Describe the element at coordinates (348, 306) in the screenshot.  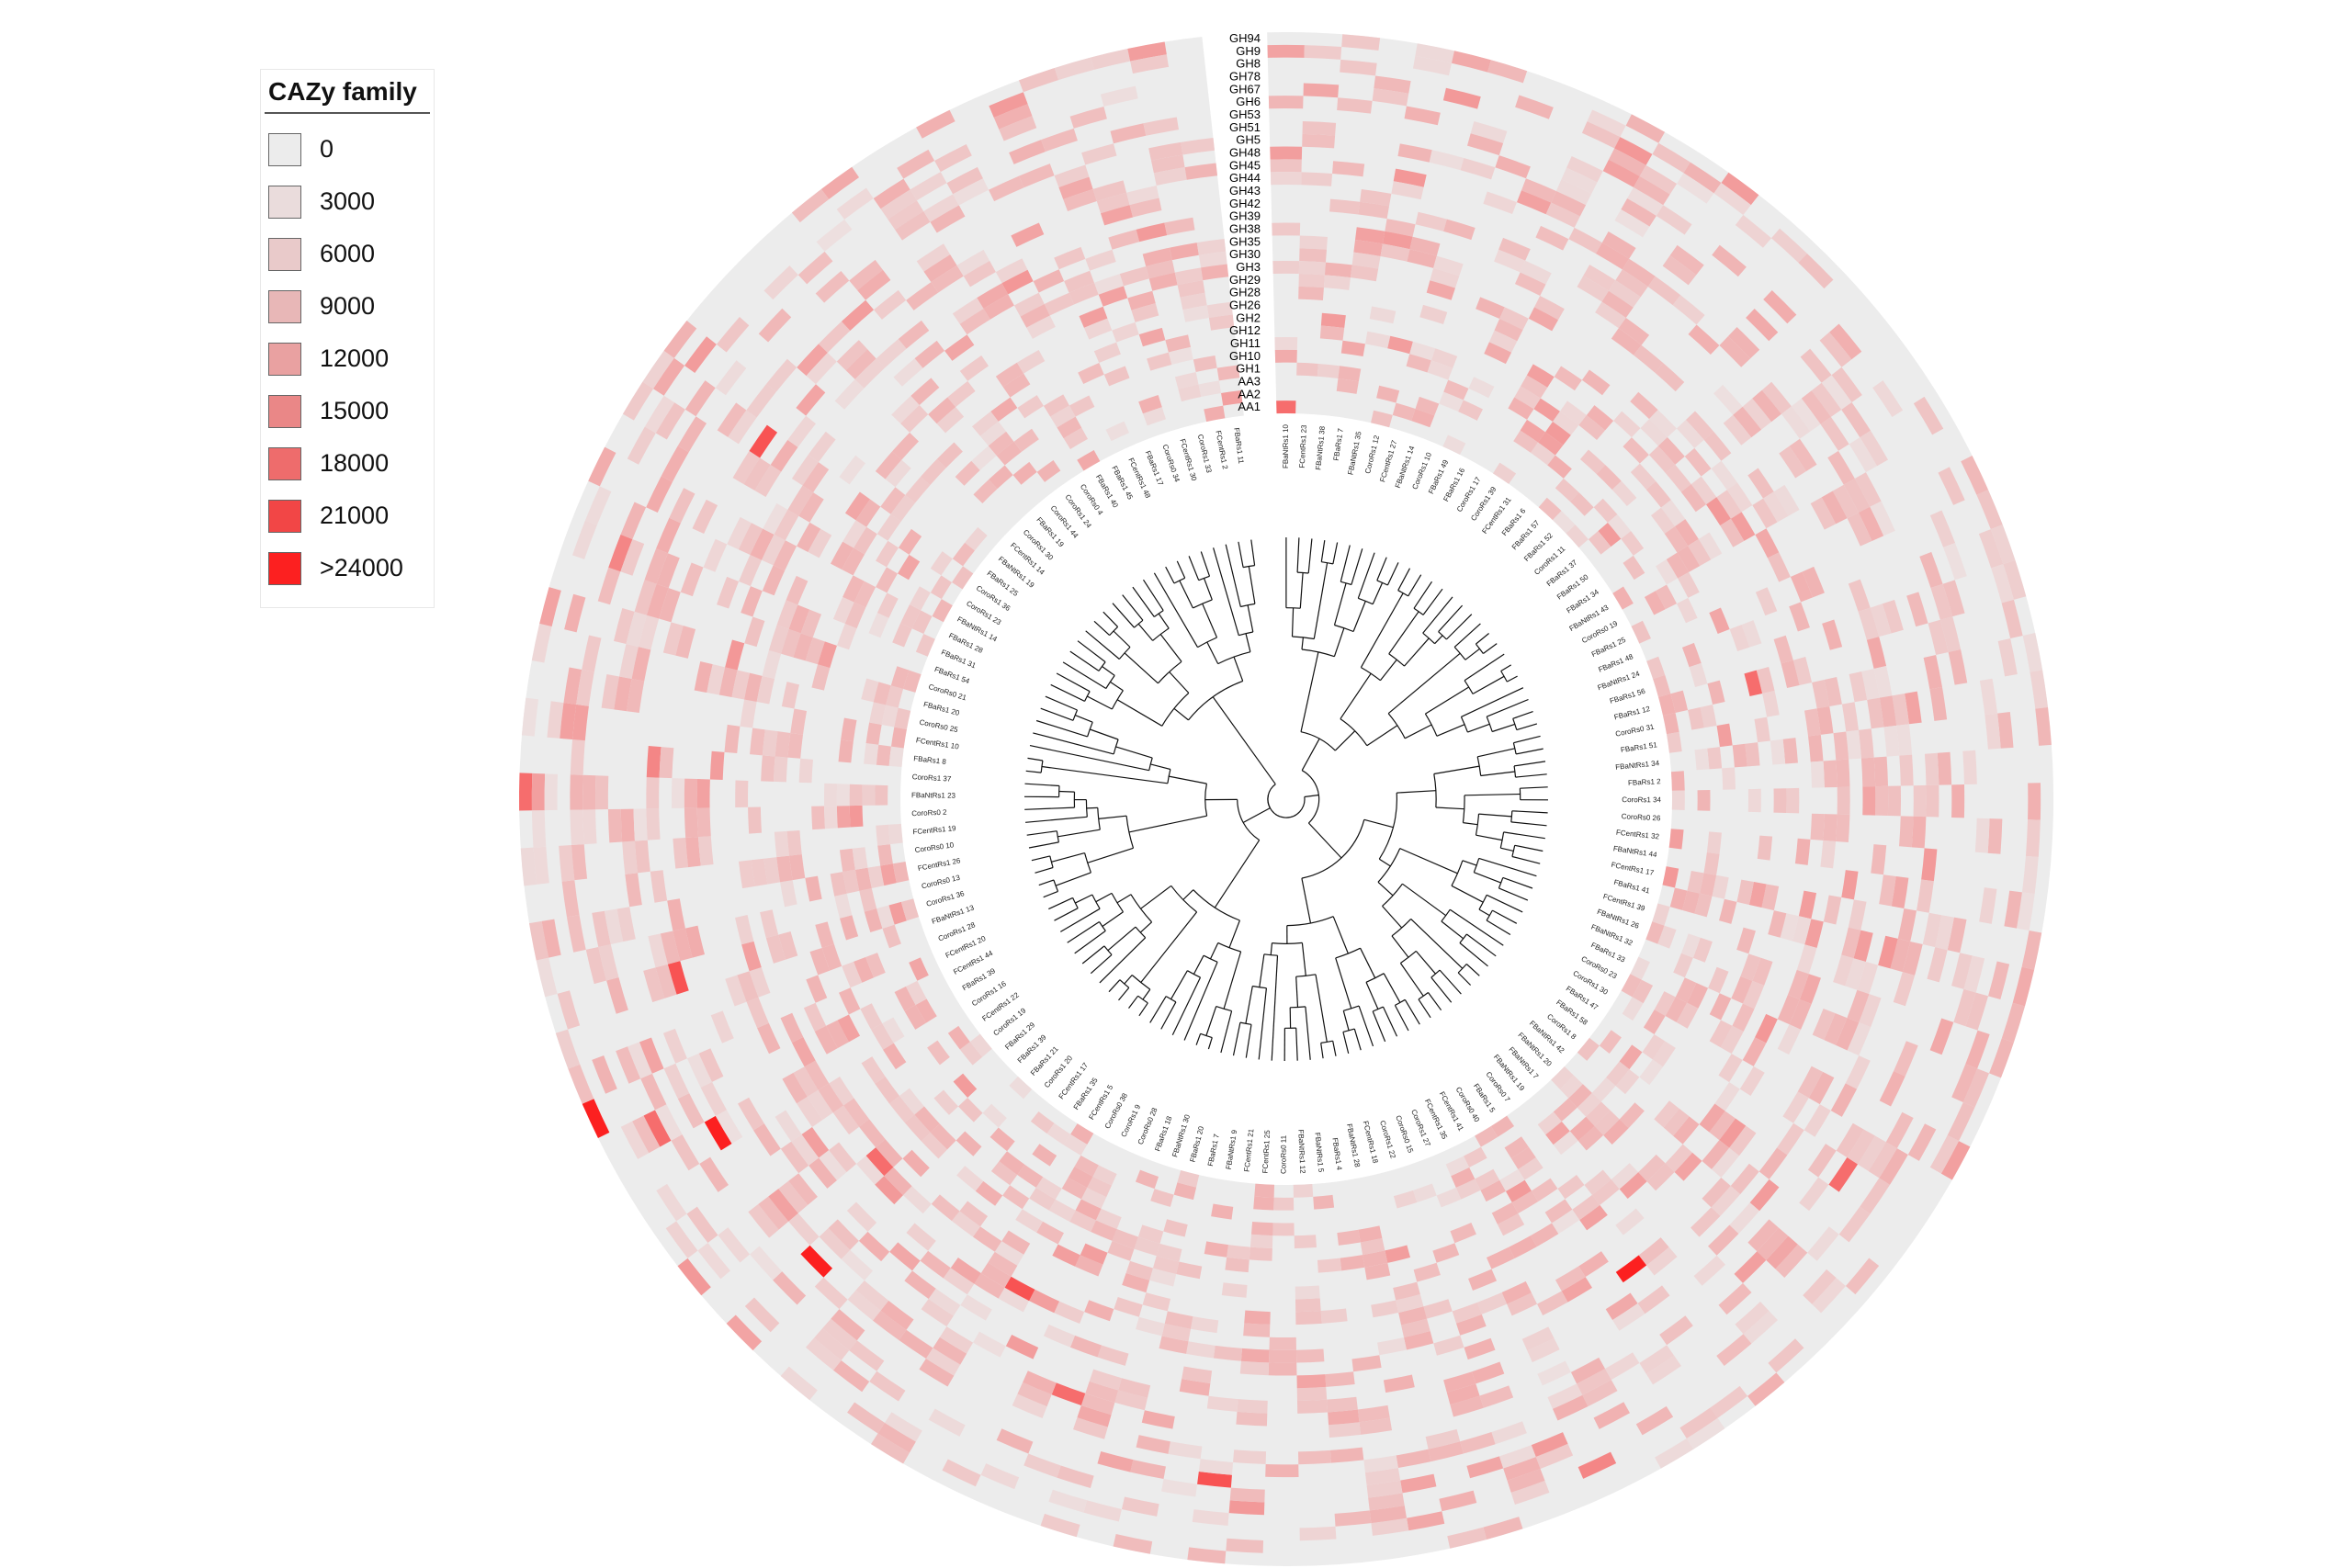
I see `legend-label: 9000` at that location.